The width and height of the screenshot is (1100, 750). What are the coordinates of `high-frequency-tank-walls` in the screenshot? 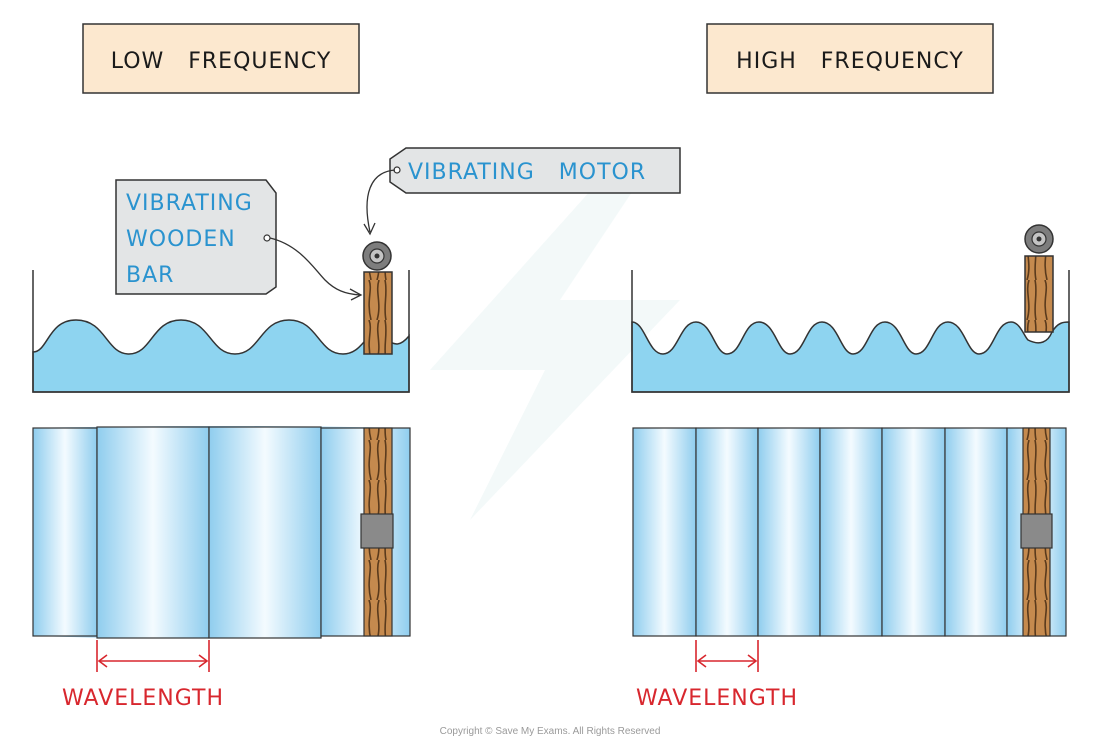 It's located at (850, 331).